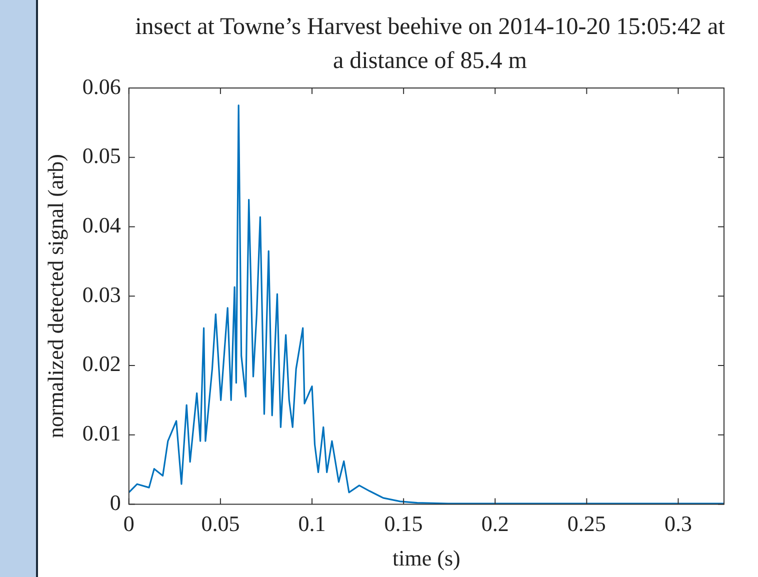  I want to click on x-tick-label: 0.15, so click(403, 523).